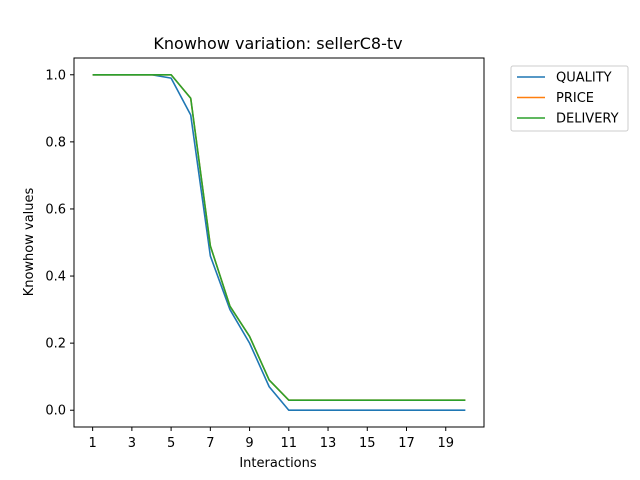  I want to click on x-tick-label: 7, so click(210, 443).